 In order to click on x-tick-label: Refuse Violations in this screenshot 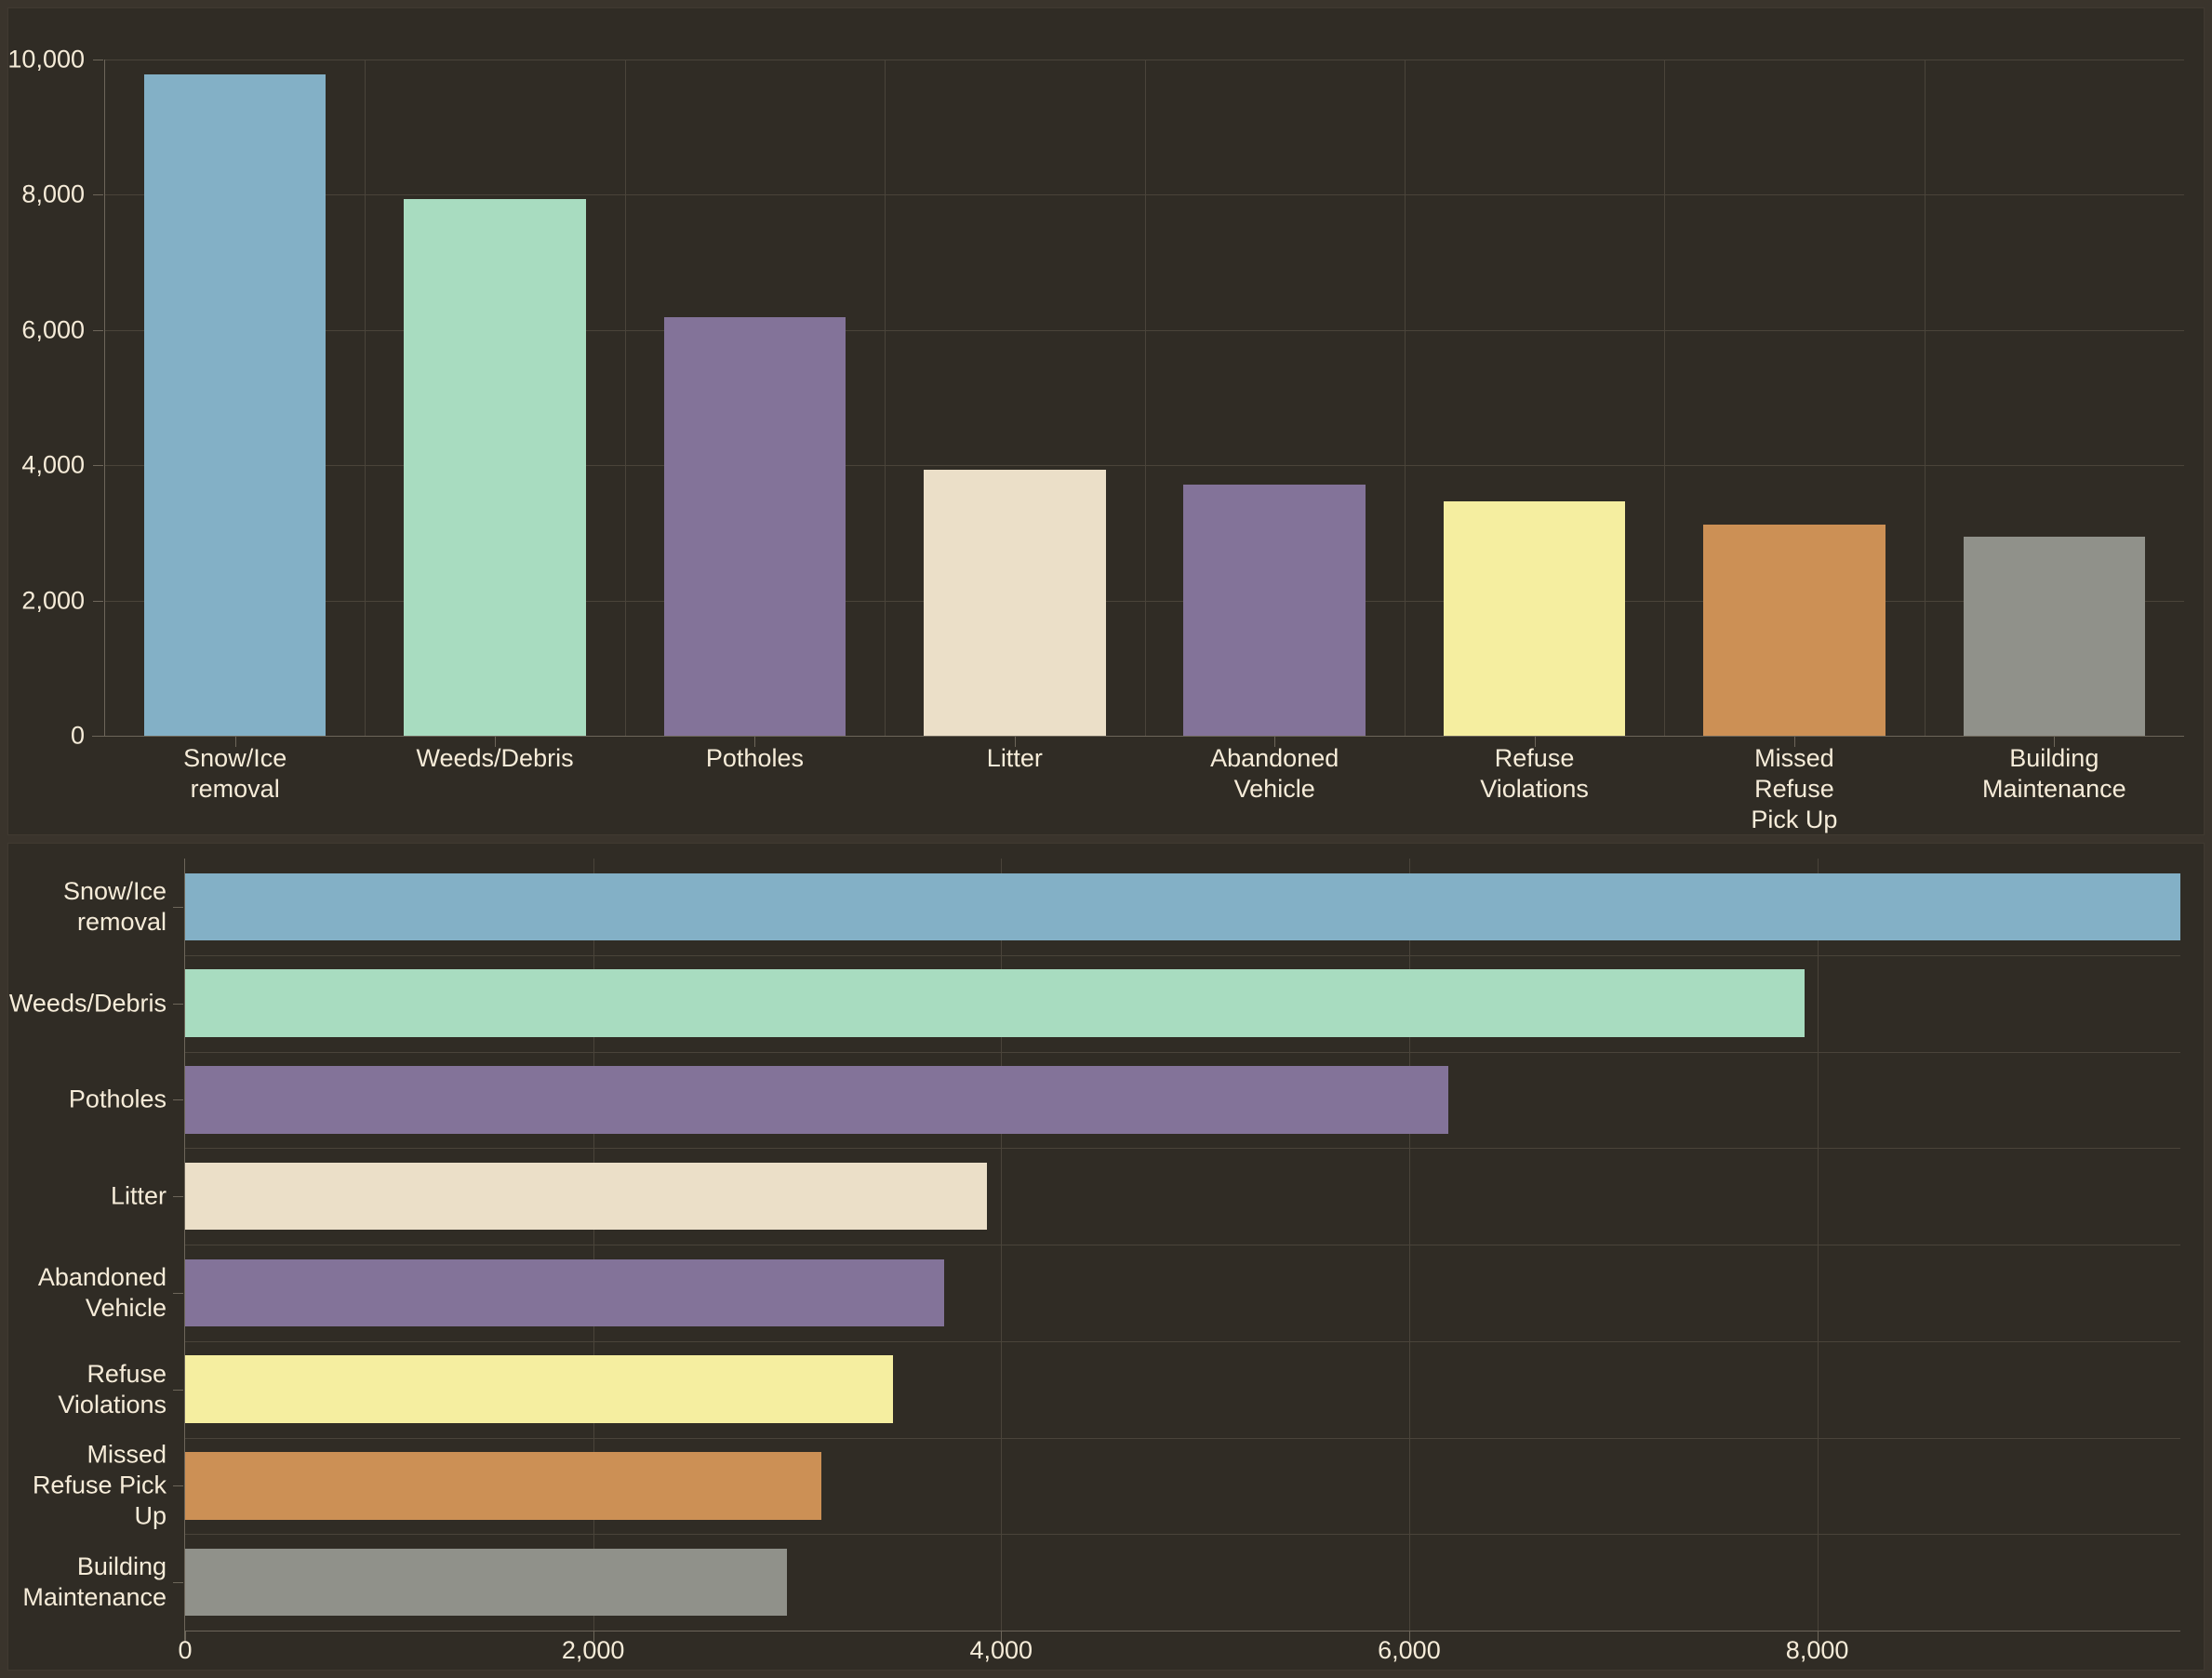, I will do `click(1535, 773)`.